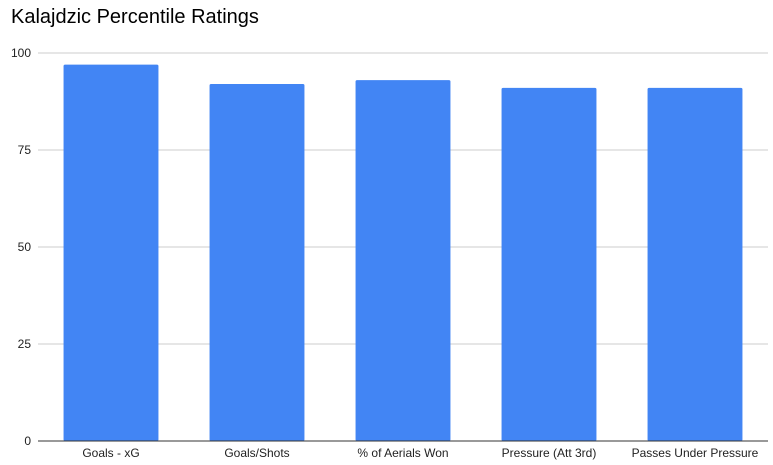 Image resolution: width=773 pixels, height=465 pixels. Describe the element at coordinates (25, 150) in the screenshot. I see `y-tick-label: 75` at that location.